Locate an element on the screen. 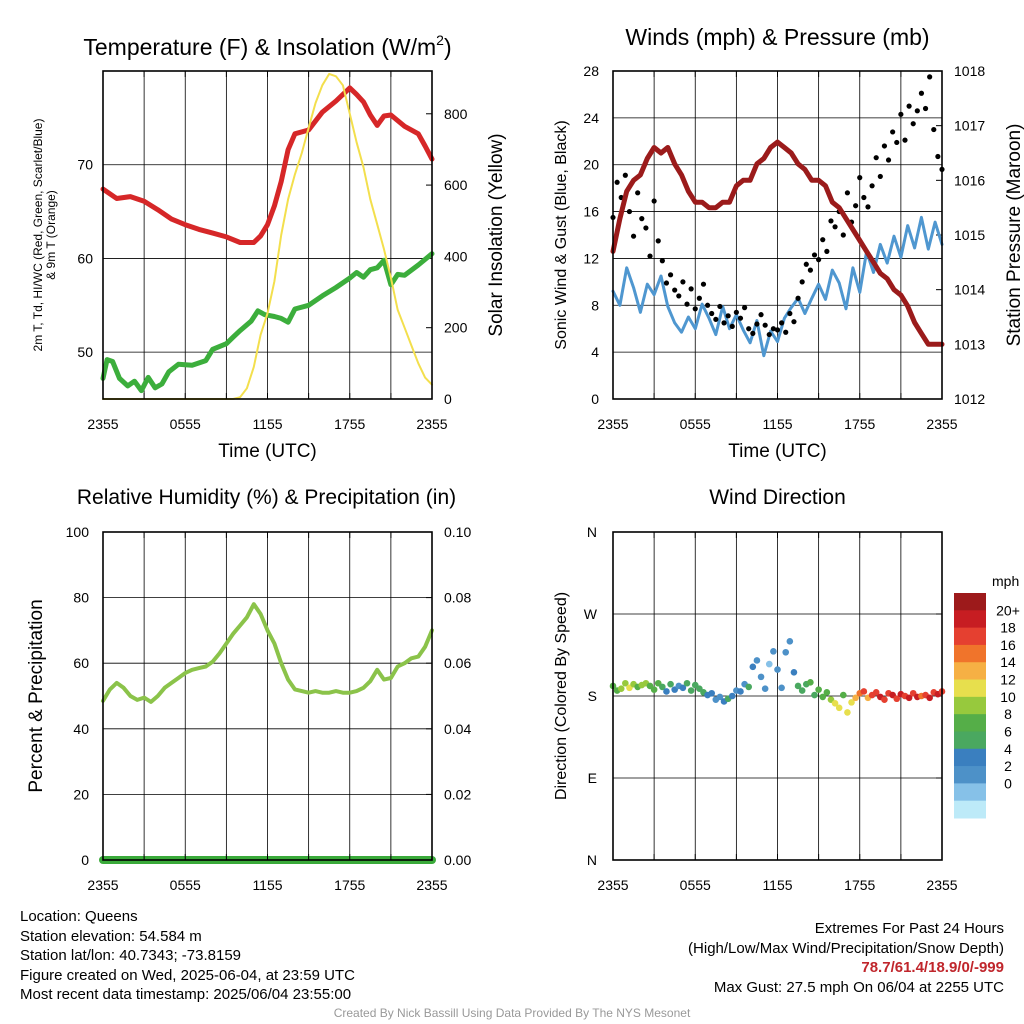 The width and height of the screenshot is (1024, 1024). x-axis-label: Time (UTC) is located at coordinates (777, 451).